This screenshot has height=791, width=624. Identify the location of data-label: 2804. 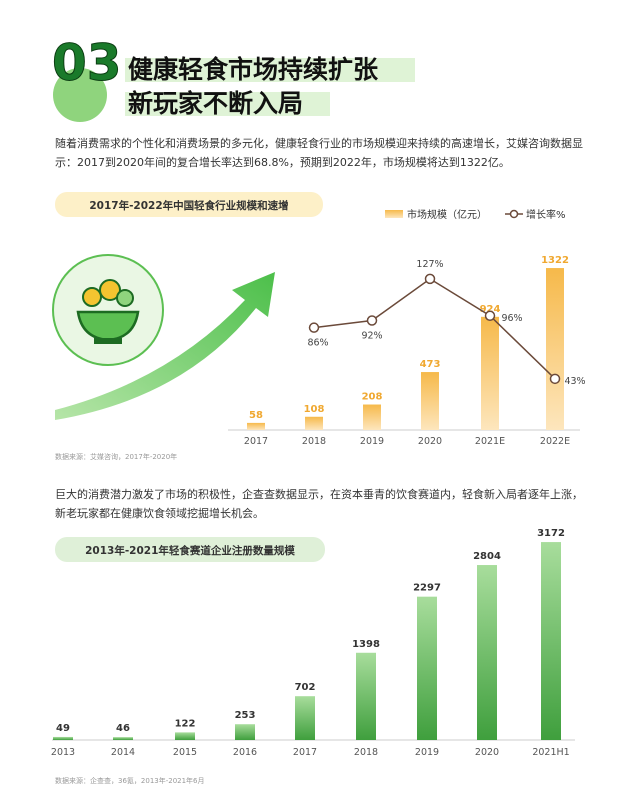
(487, 556).